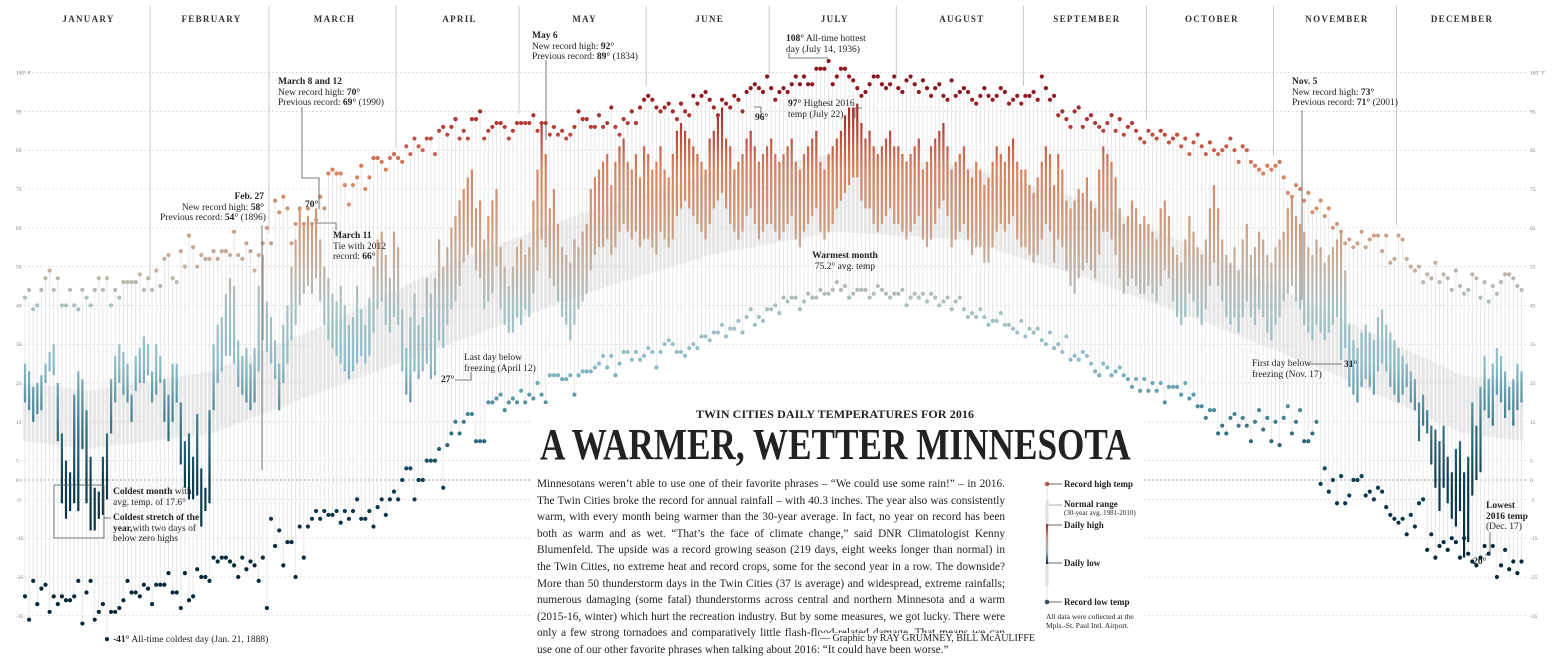 The height and width of the screenshot is (660, 1557). I want to click on annotation-text: below zero highs, so click(145, 539).